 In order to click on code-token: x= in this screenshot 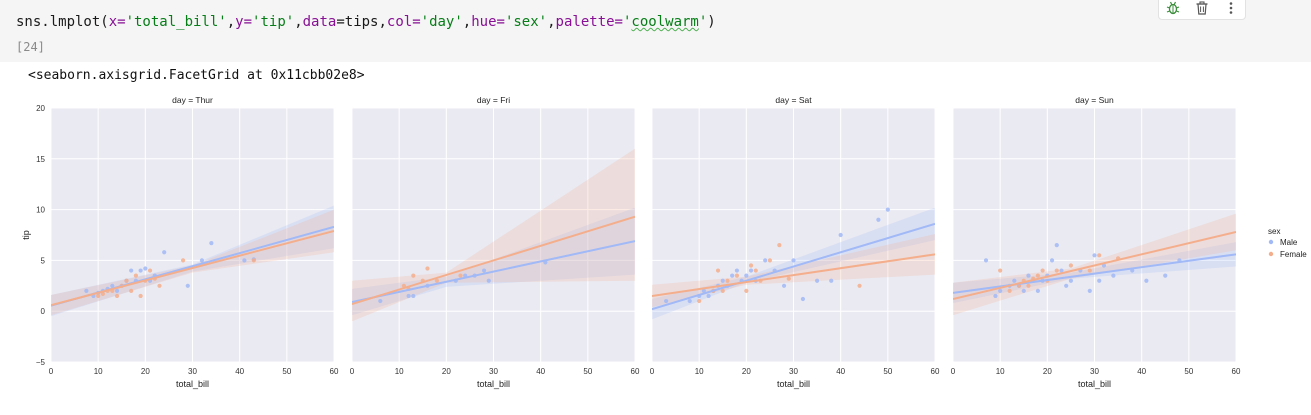, I will do `click(117, 22)`.